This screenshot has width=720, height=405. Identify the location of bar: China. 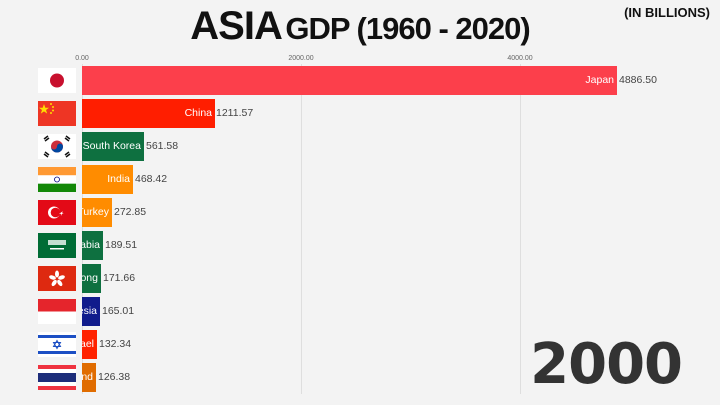
(148, 113).